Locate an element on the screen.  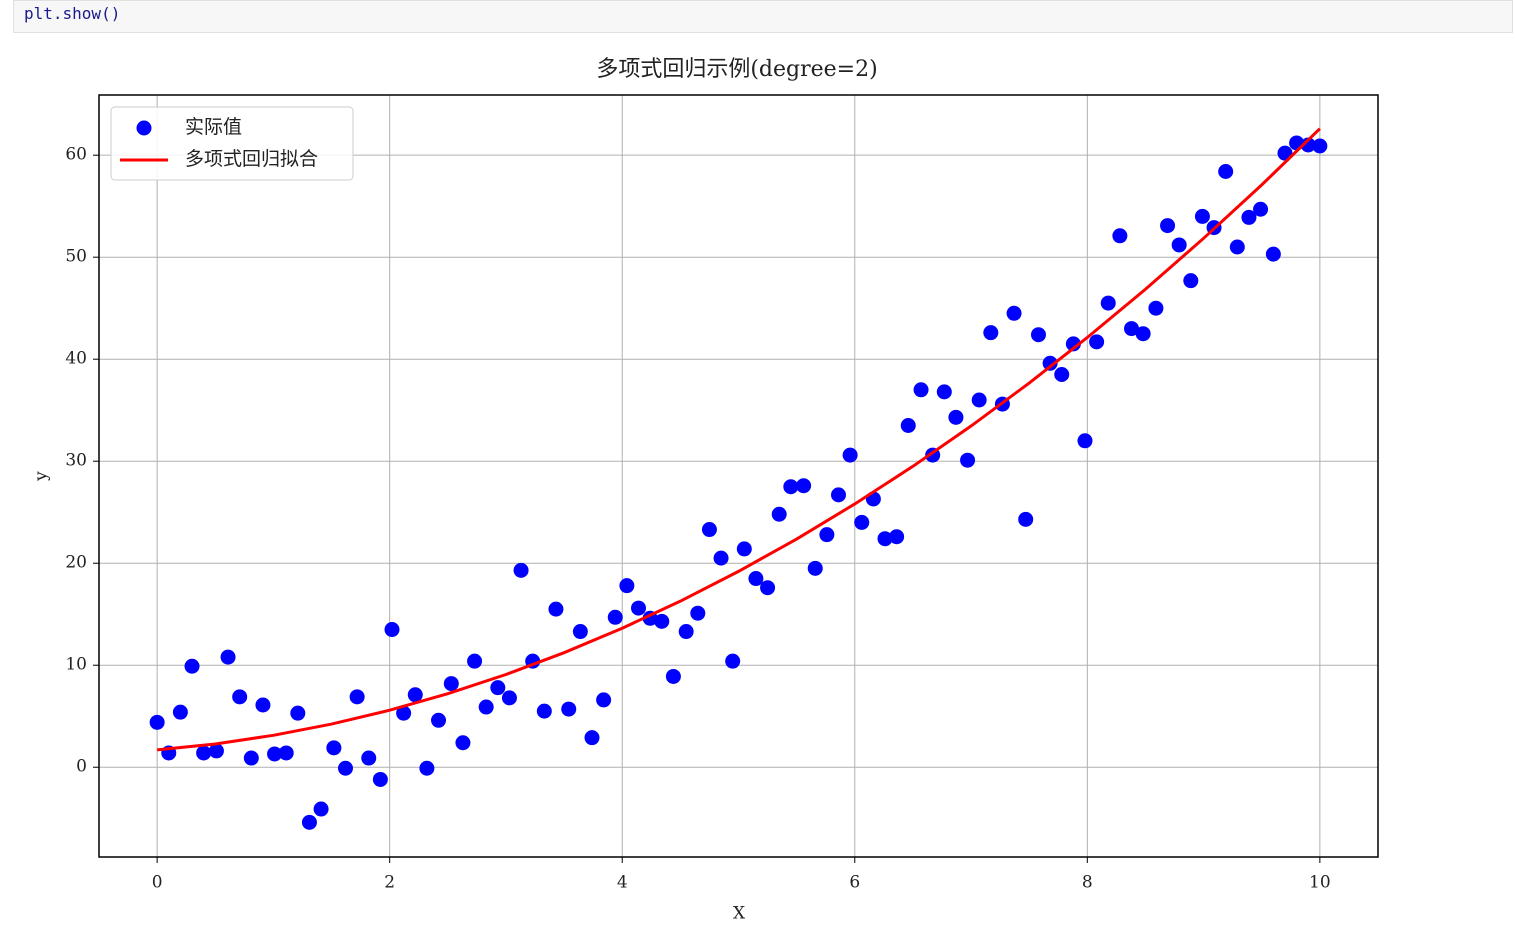
x-tick-label: 2 is located at coordinates (389, 883).